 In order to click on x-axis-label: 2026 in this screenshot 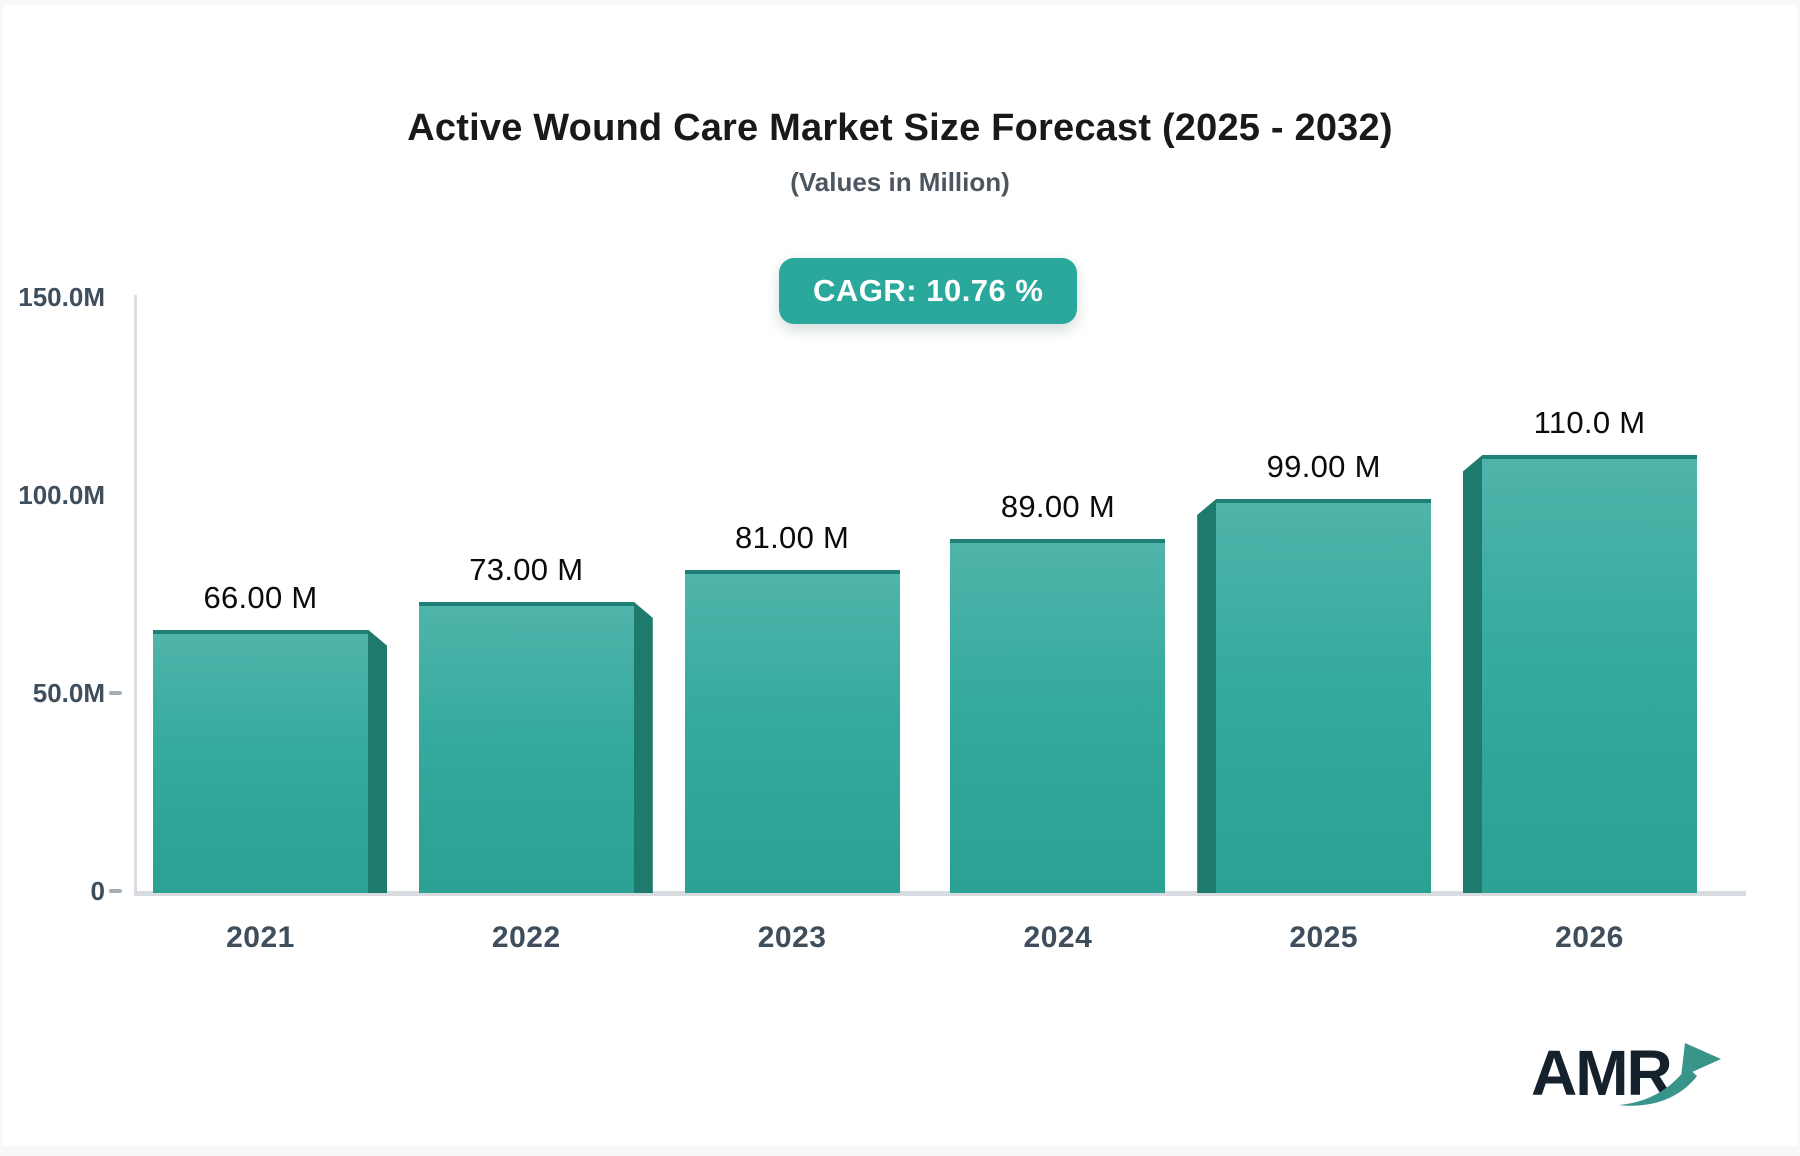, I will do `click(1589, 937)`.